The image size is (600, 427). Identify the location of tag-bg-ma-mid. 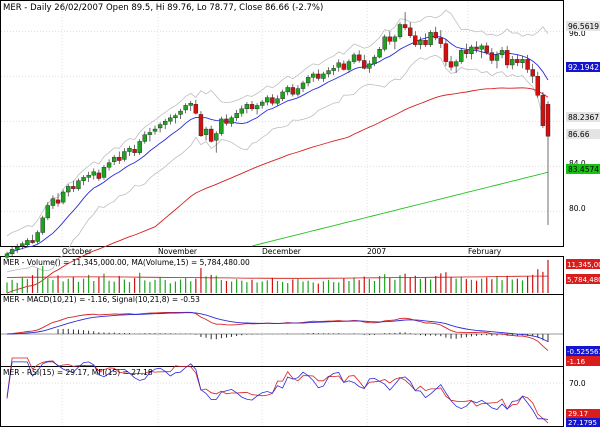
(583, 117).